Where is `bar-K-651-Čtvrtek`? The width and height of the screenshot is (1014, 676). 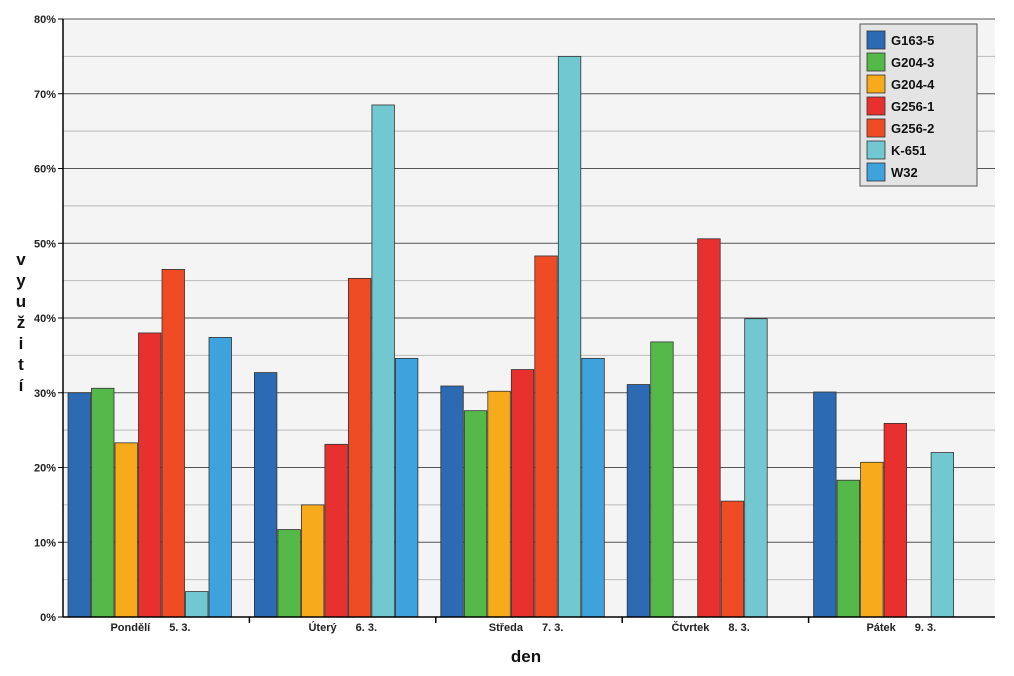
bar-K-651-Čtvrtek is located at coordinates (756, 468).